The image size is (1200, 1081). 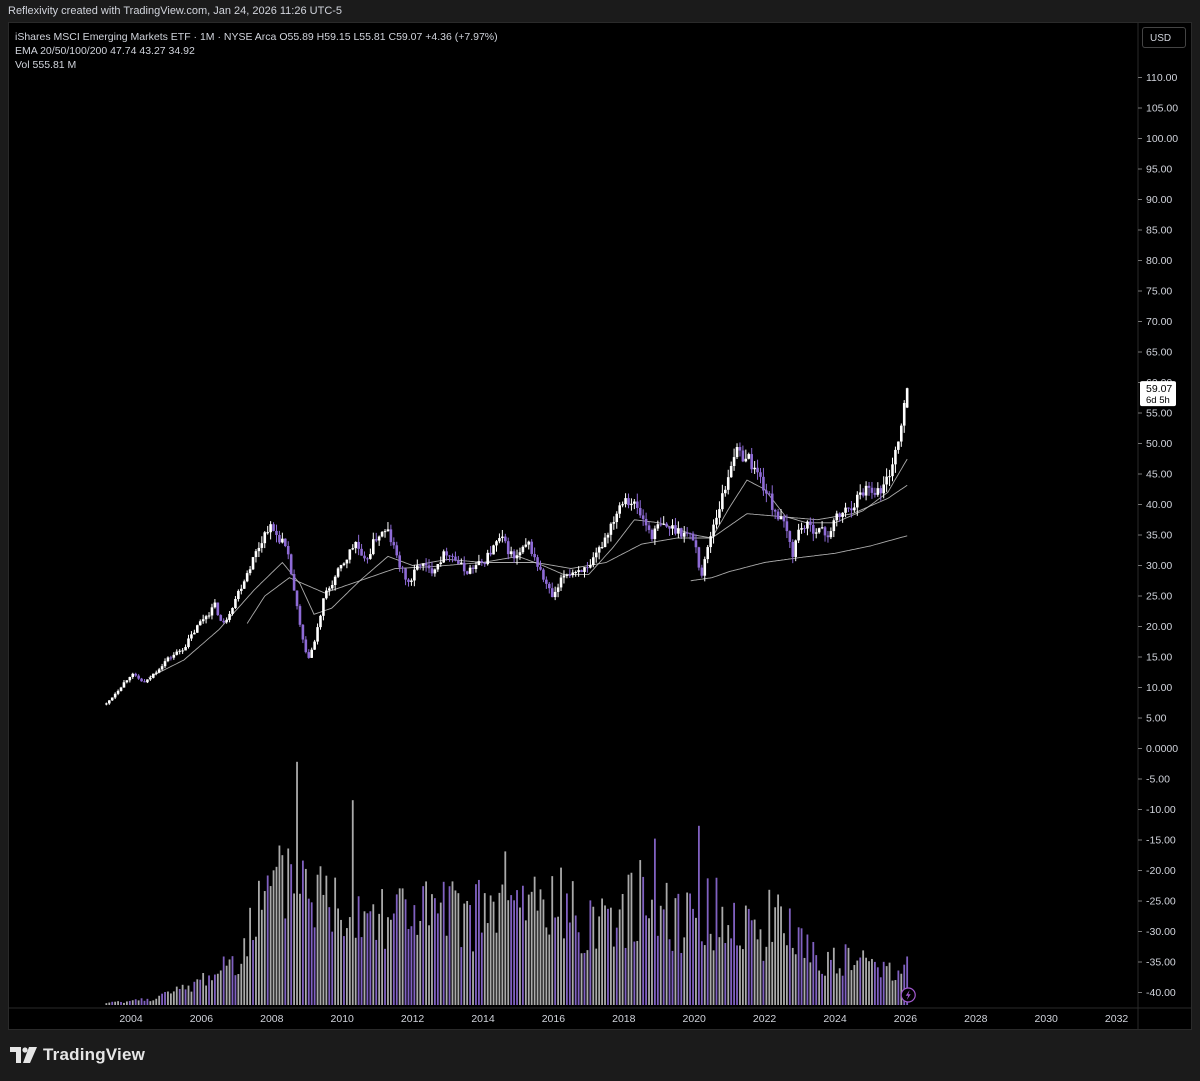 I want to click on volume-legend-line: Vol 555.81 M, so click(x=46, y=65).